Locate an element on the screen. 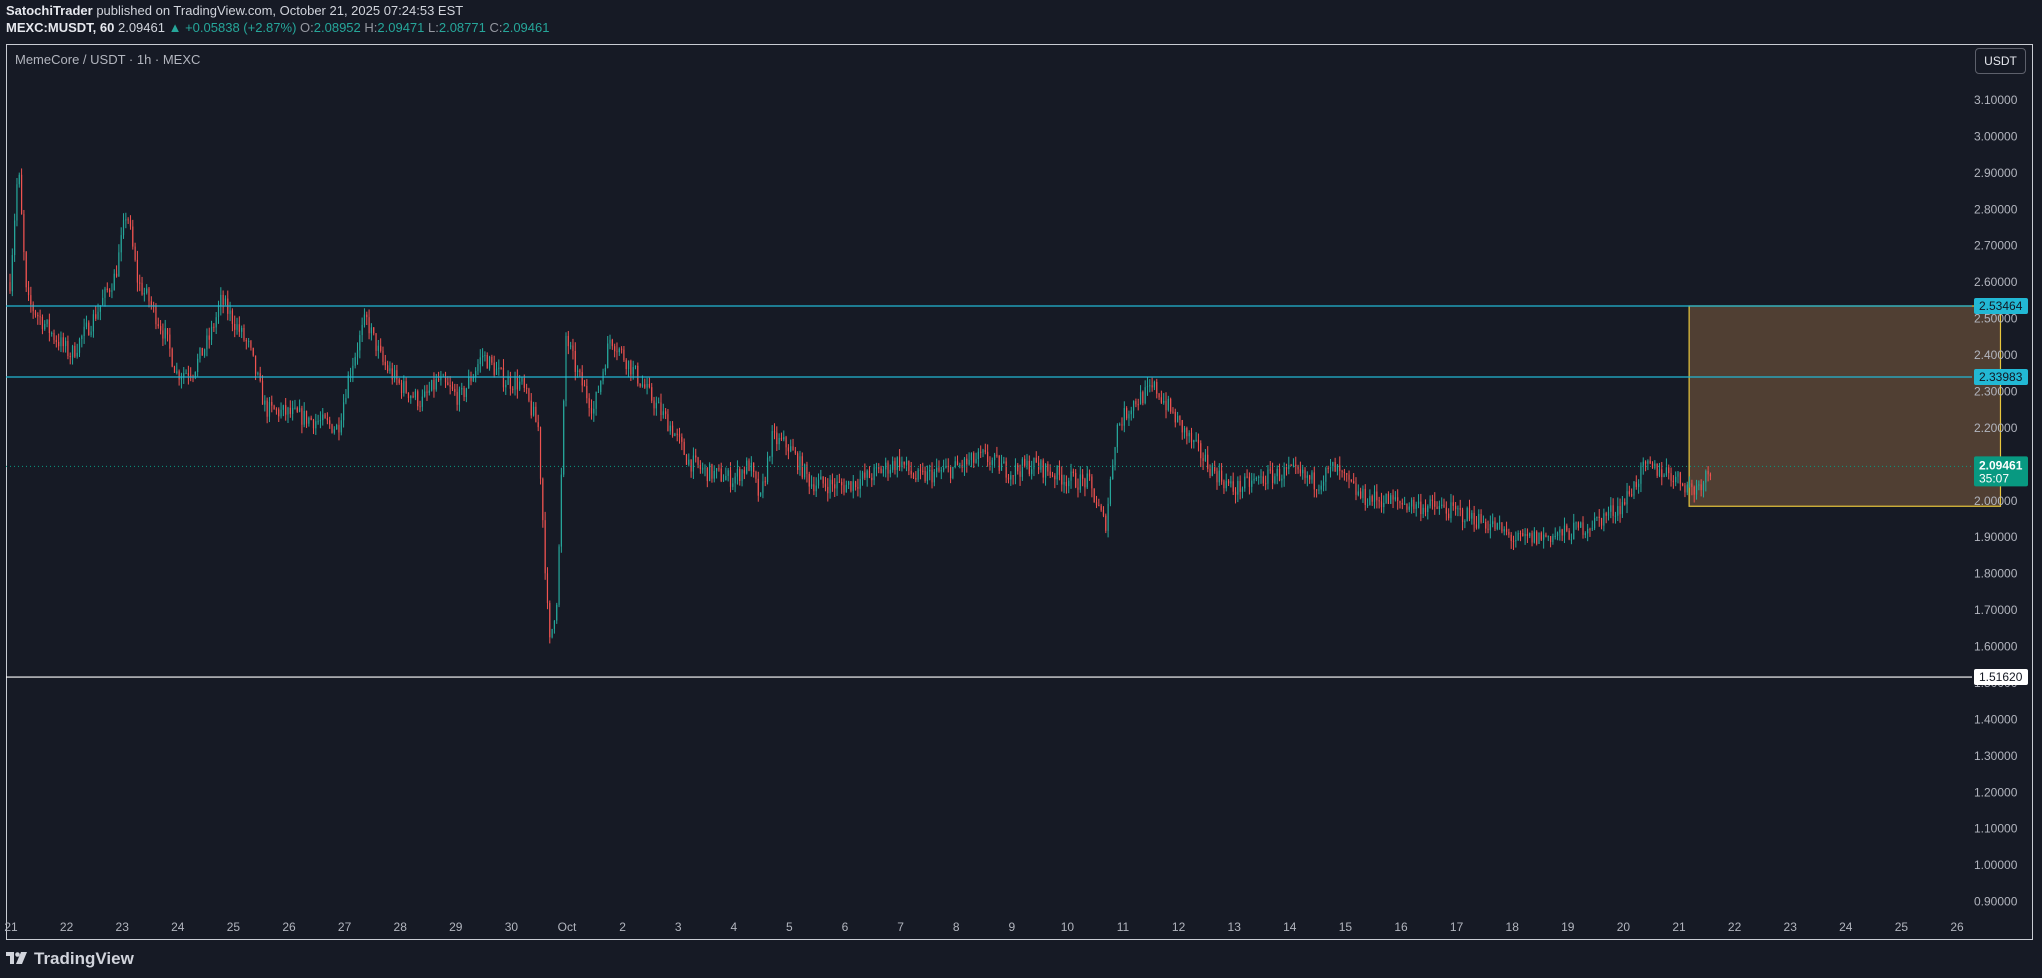 This screenshot has height=978, width=2042. x-tick-label: 6 is located at coordinates (845, 927).